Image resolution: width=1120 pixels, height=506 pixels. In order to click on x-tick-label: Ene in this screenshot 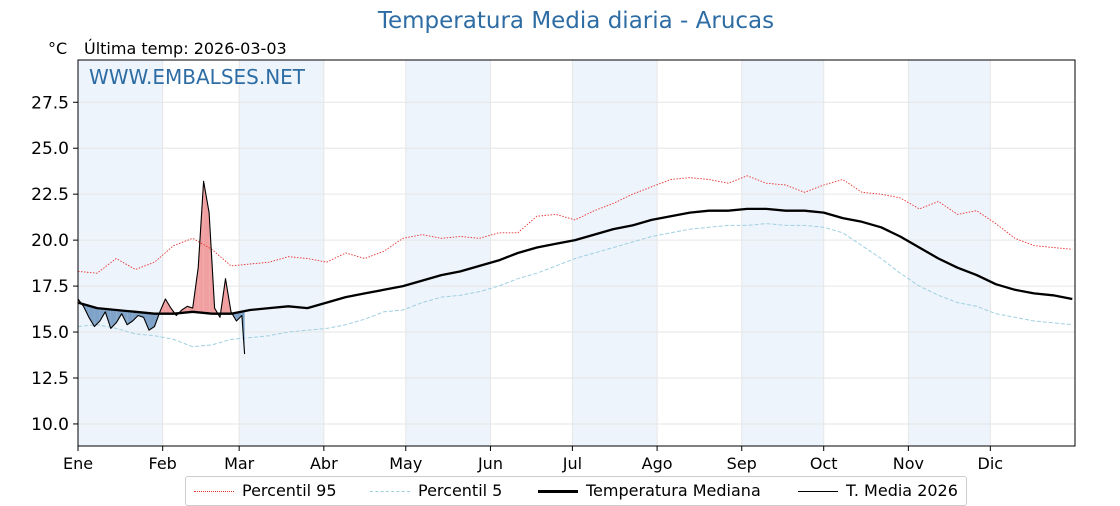, I will do `click(78, 463)`.